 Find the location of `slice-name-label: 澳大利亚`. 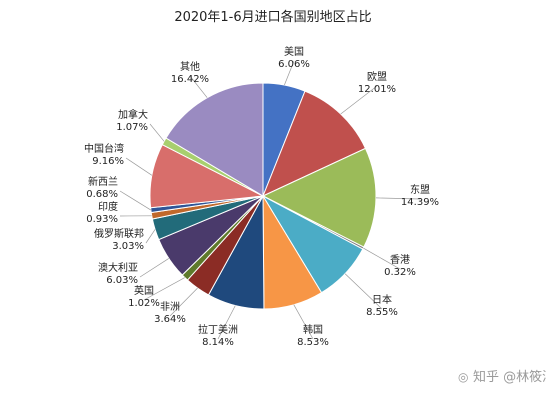

slice-name-label: 澳大利亚 is located at coordinates (118, 267).